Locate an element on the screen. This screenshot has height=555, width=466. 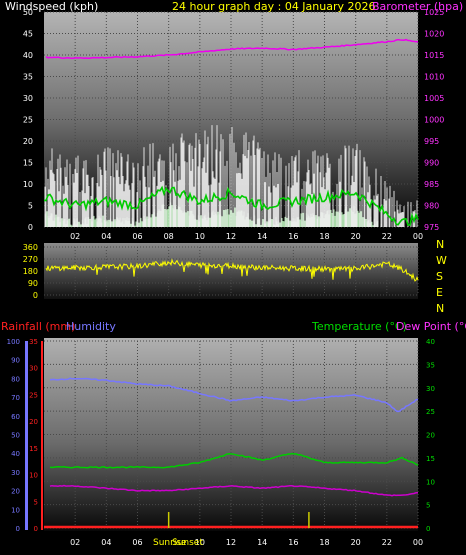
wind-direction-line is located at coordinates (232, 270).